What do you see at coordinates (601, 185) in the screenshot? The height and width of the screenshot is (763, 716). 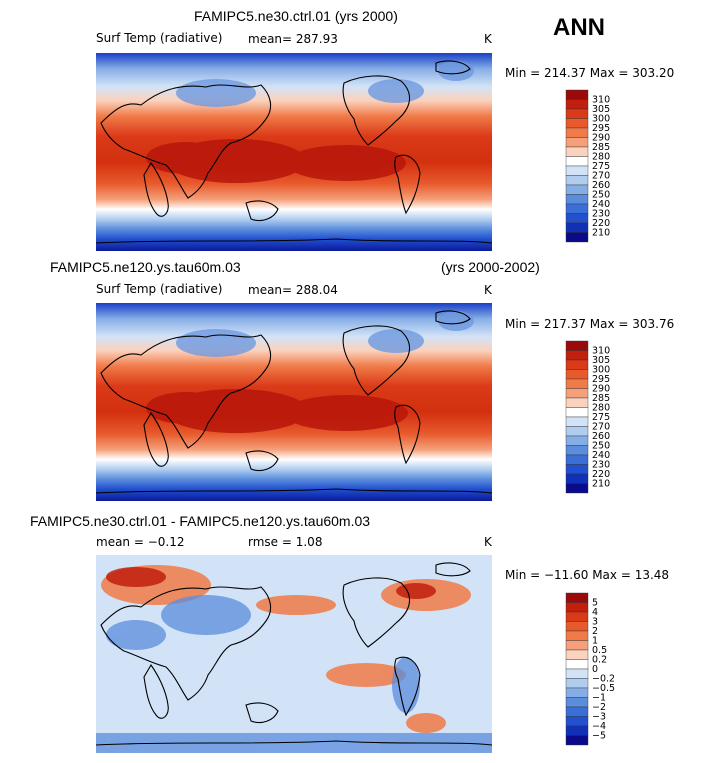 I see `colorbar-tick-label: 260` at bounding box center [601, 185].